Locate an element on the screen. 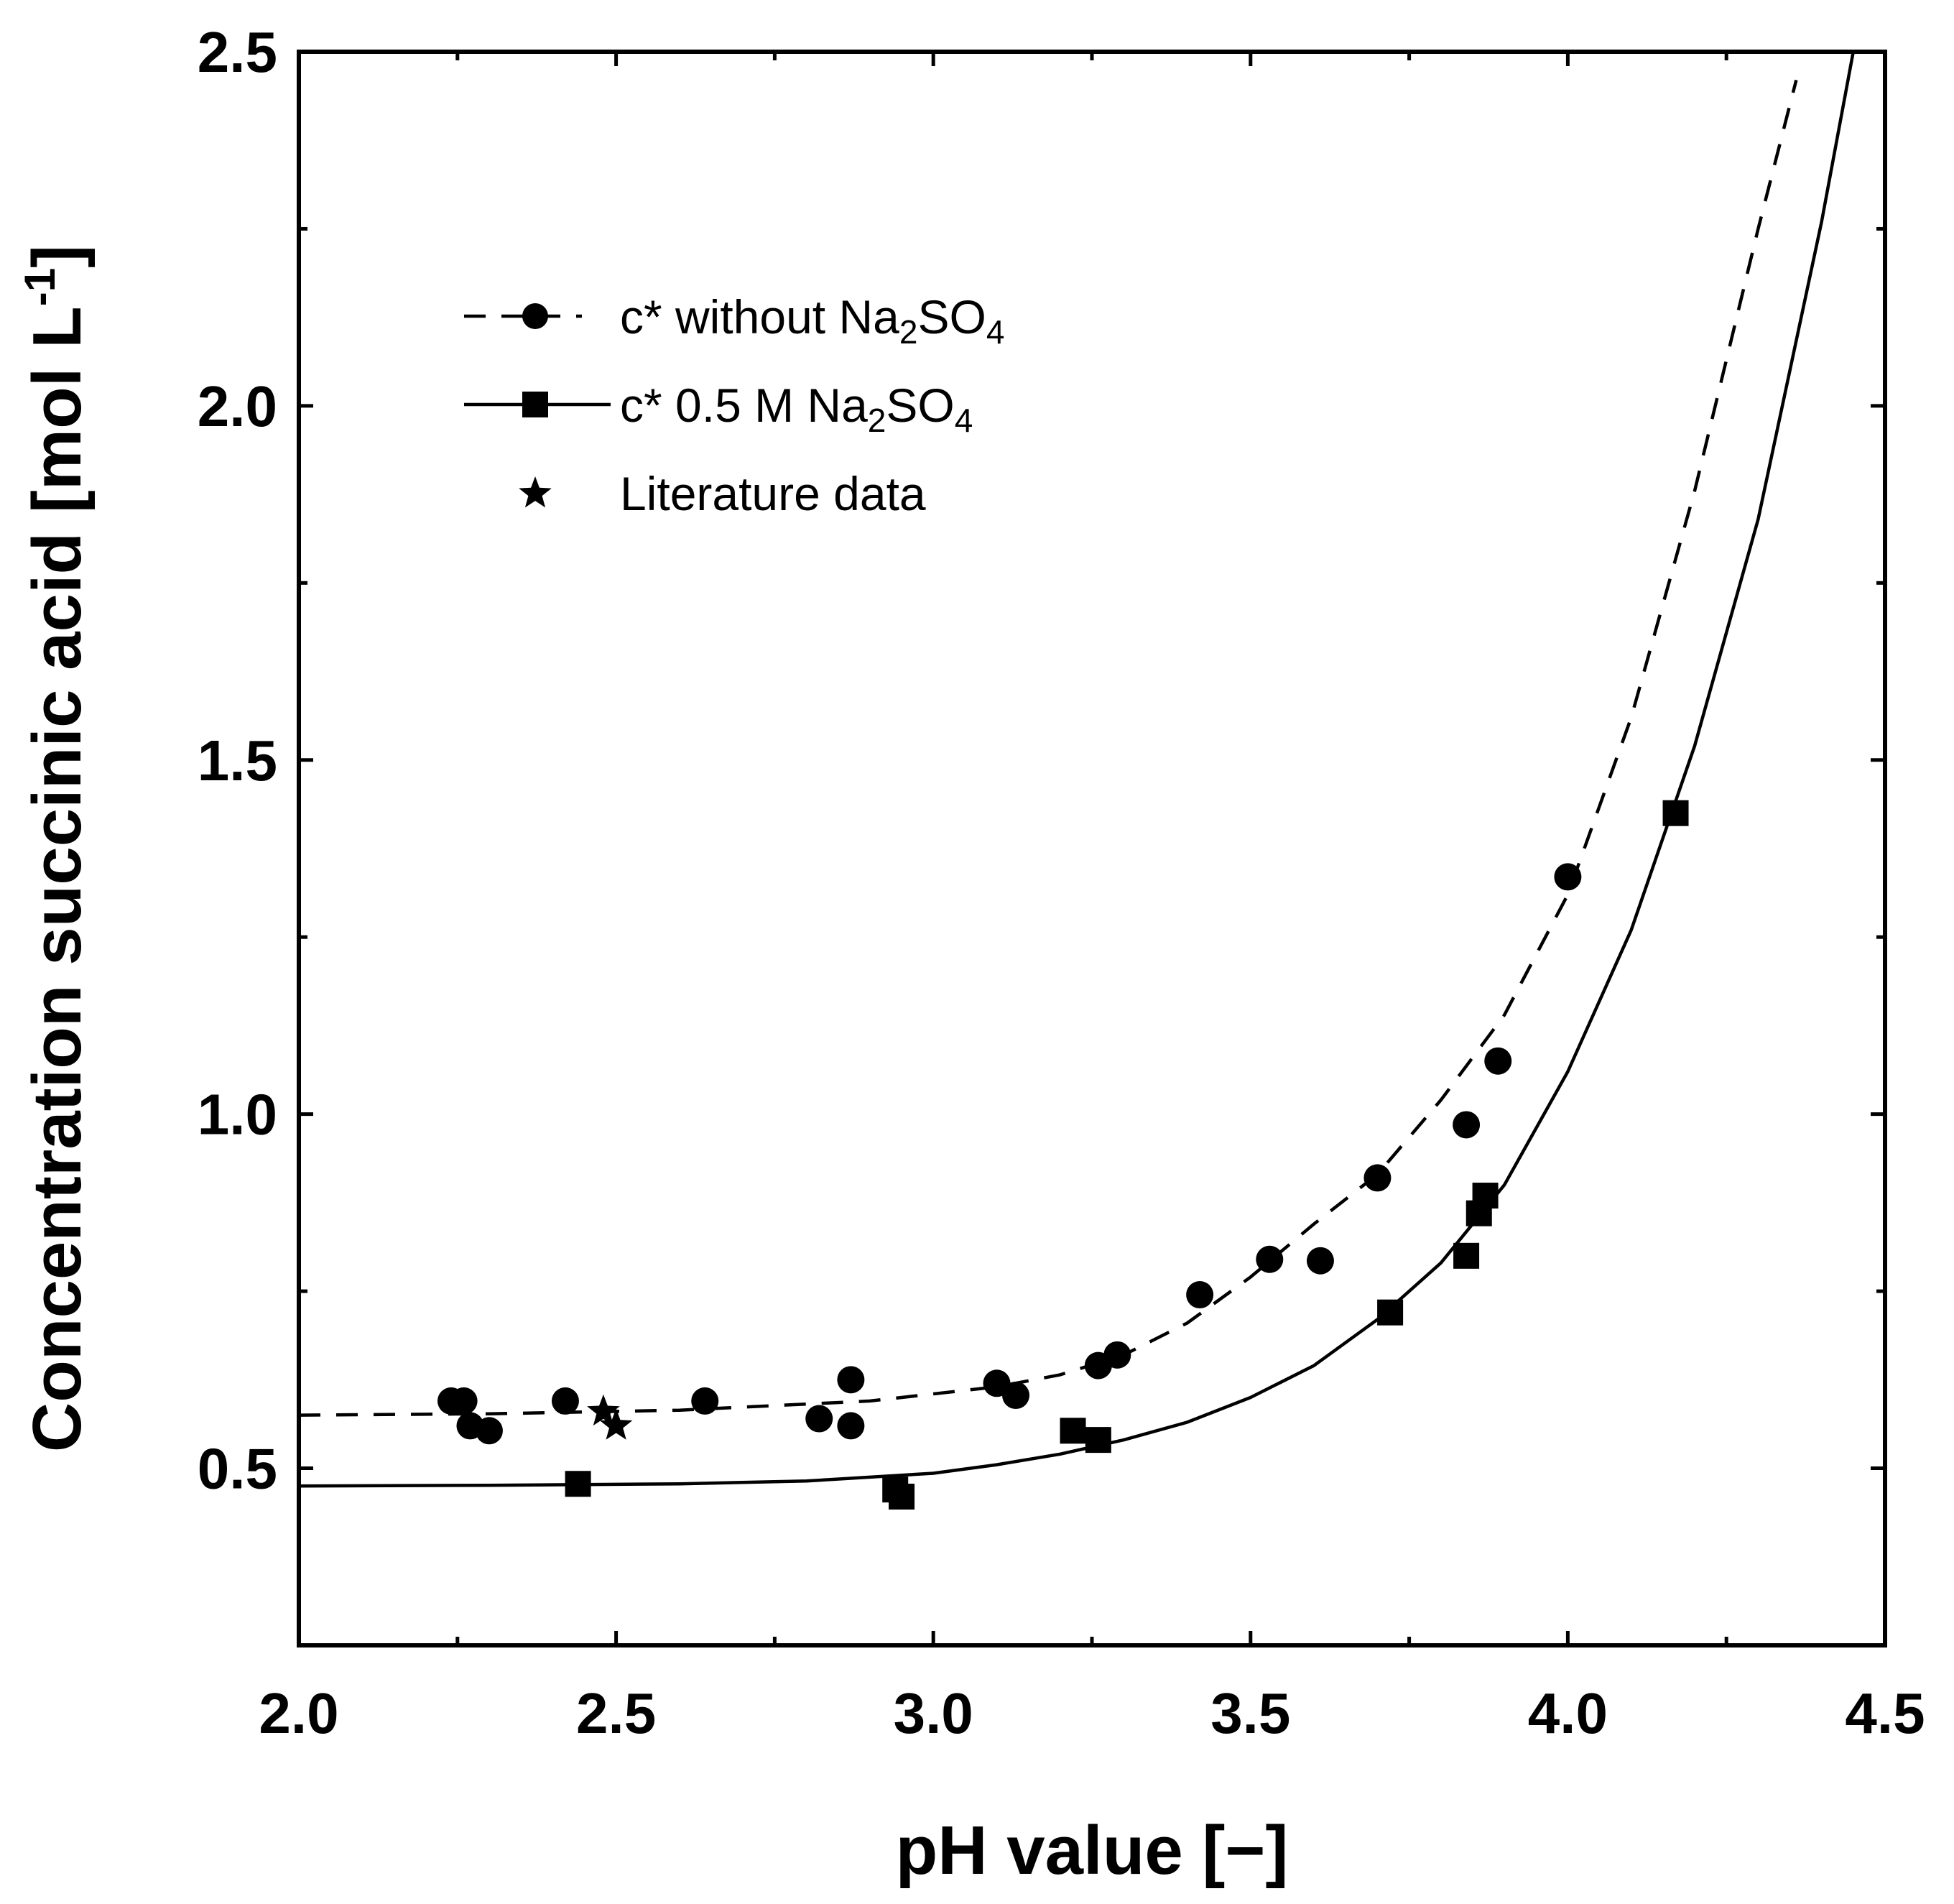 This screenshot has width=1954, height=1904. legend-label-without-na2so4: c* without Na2SO4 is located at coordinates (812, 320).